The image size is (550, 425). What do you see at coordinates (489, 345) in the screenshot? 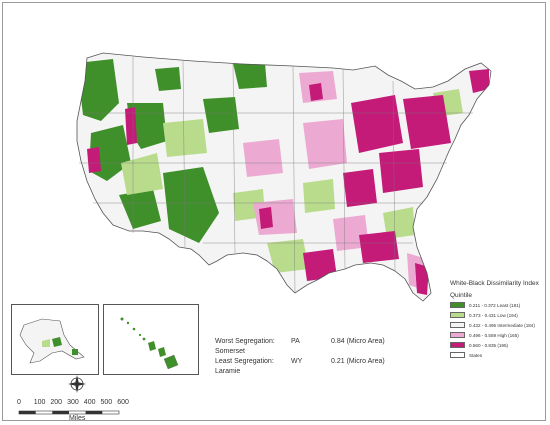
I see `legend-label: 0.560 - 0.835 (195)` at bounding box center [489, 345].